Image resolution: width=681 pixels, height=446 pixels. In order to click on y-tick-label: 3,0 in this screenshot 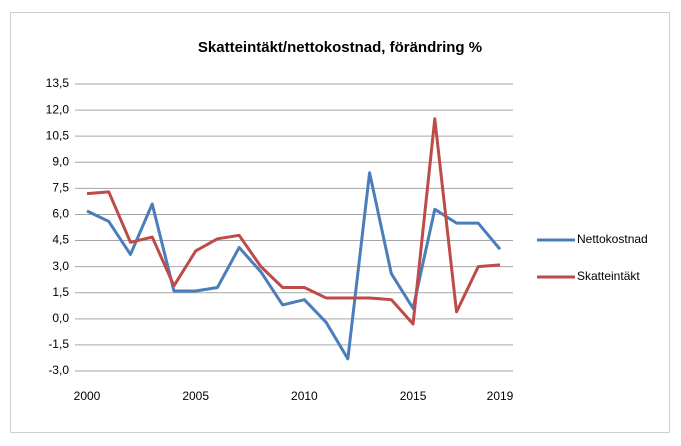, I will do `click(60, 266)`.